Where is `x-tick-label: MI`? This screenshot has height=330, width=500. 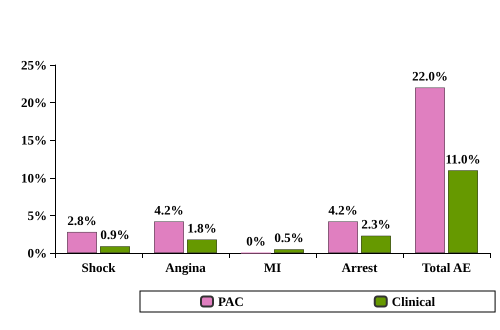
x-tick-label: MI is located at coordinates (273, 267).